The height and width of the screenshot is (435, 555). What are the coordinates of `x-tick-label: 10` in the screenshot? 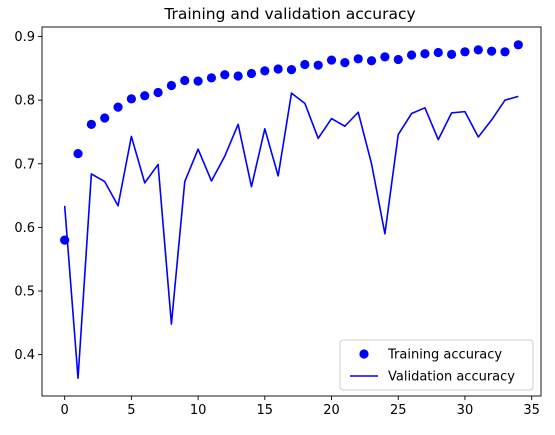 It's located at (198, 410).